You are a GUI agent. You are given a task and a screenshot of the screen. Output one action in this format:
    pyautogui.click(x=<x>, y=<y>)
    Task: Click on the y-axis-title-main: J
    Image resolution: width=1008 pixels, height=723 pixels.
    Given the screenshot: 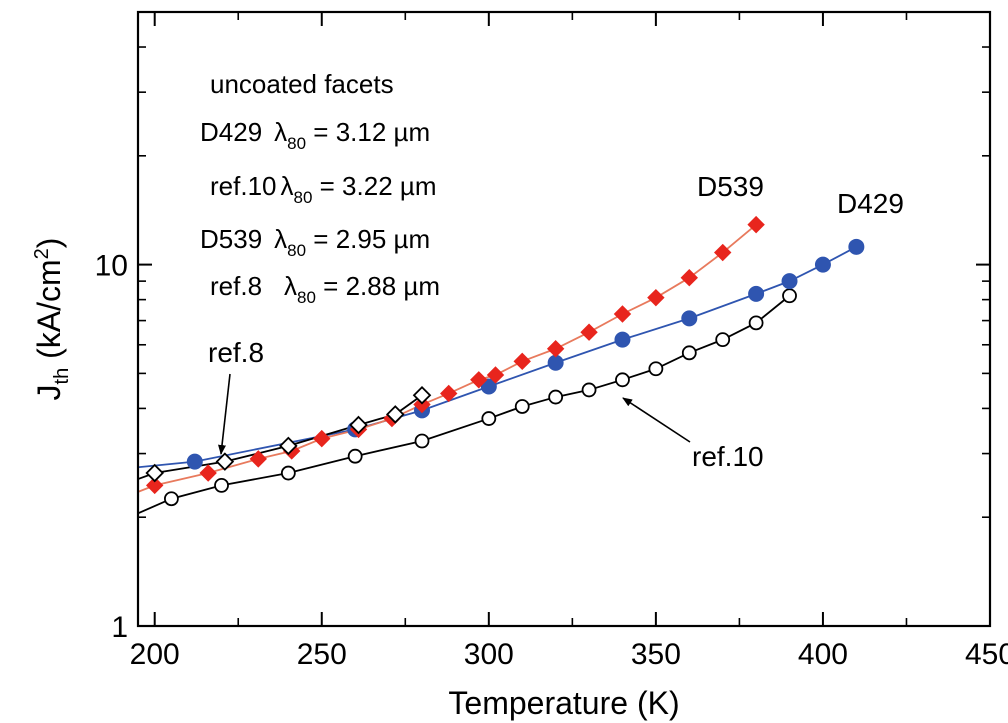 What is the action you would take?
    pyautogui.click(x=49, y=392)
    